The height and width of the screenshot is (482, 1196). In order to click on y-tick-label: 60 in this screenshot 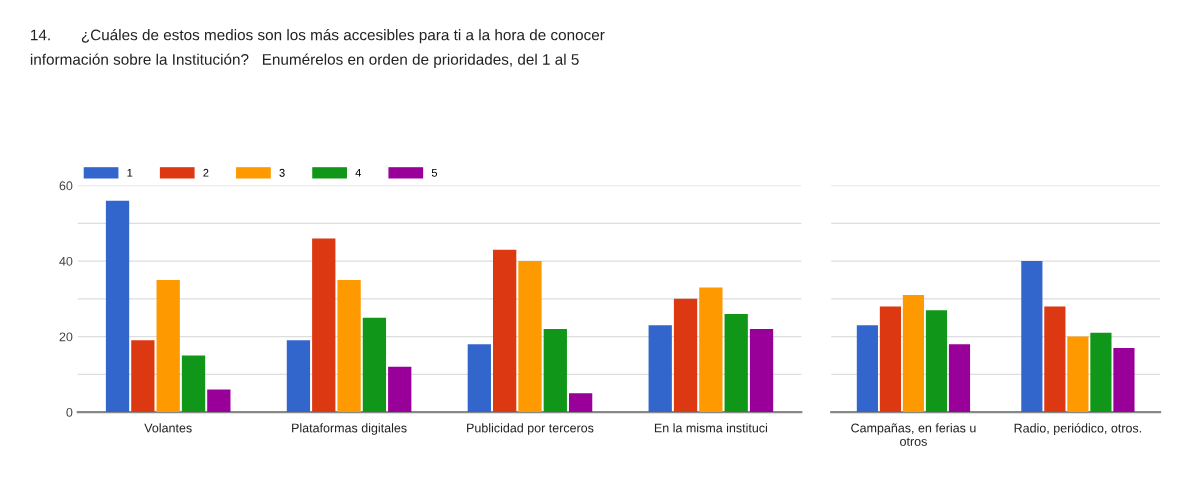, I will do `click(66, 186)`.